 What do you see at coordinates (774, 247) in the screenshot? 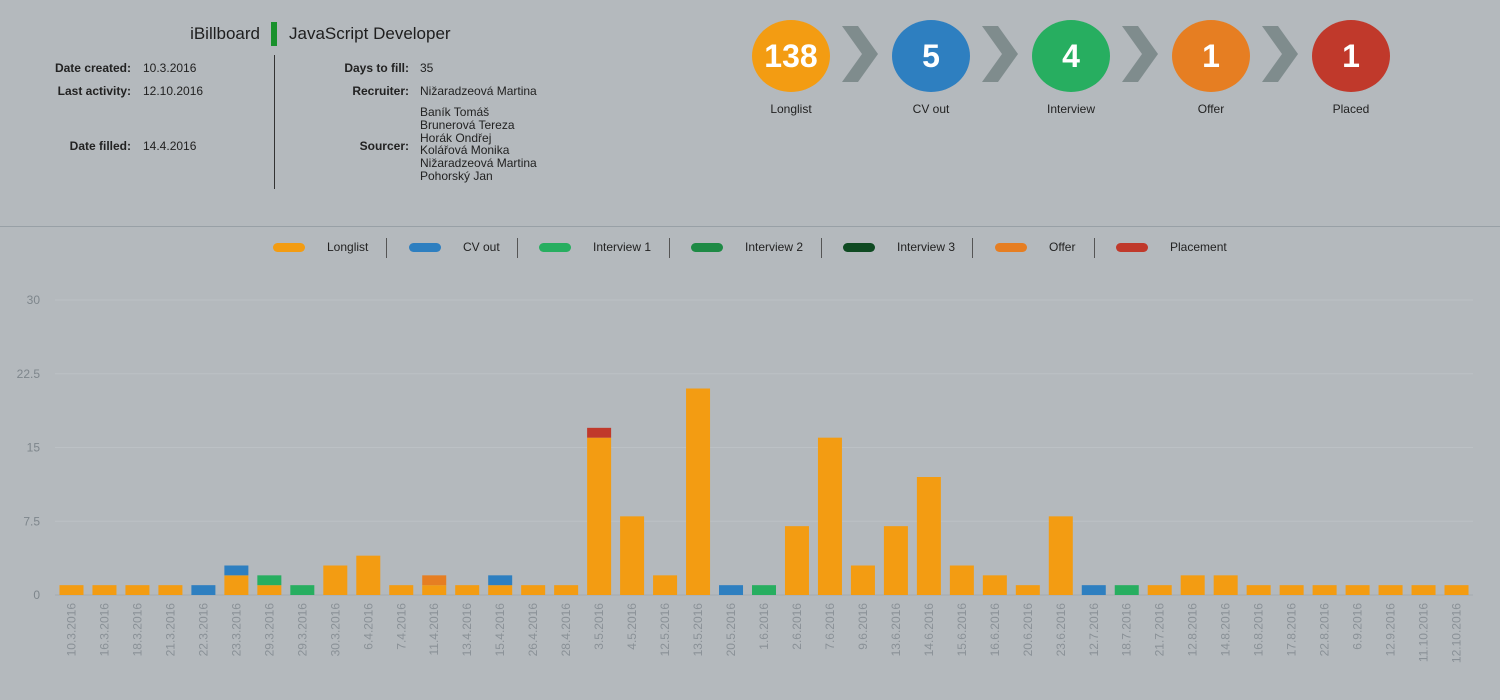
I see `legend-item-interview-2: Interview 2` at bounding box center [774, 247].